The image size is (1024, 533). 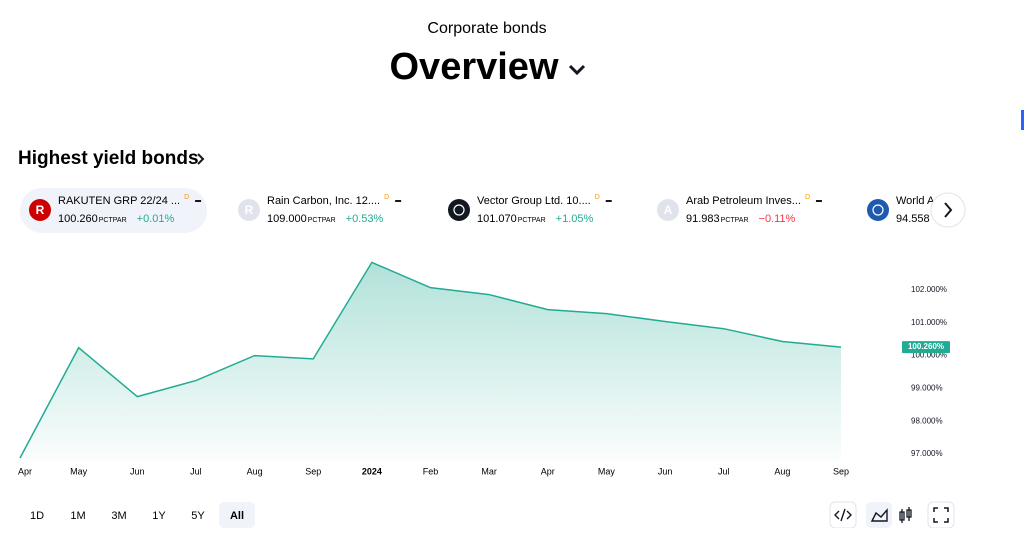 I want to click on bond-change: +1.05%, so click(x=575, y=219).